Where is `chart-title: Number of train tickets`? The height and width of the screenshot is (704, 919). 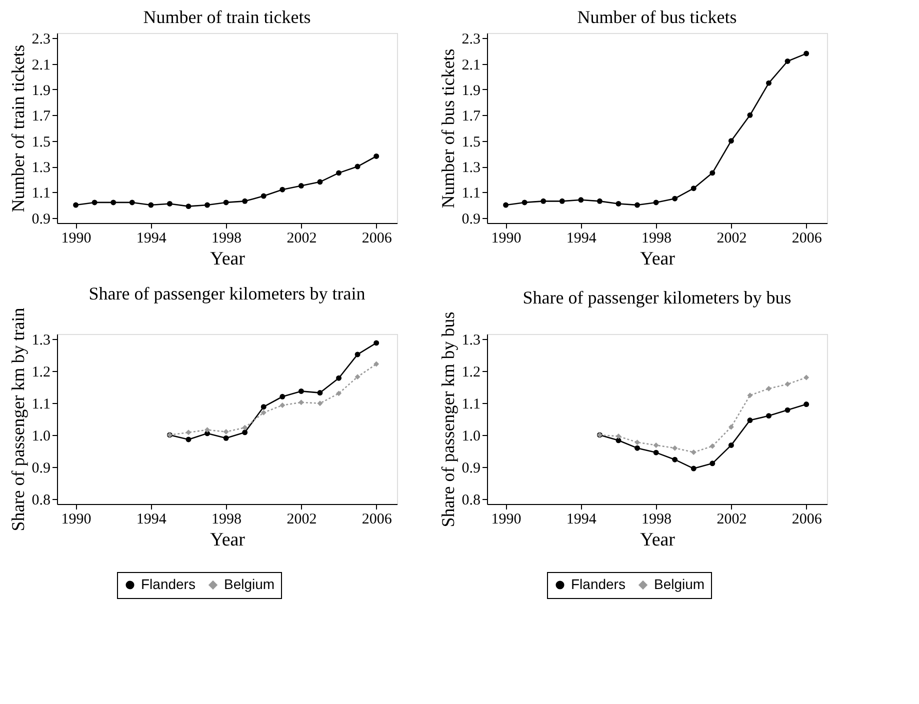
chart-title: Number of train tickets is located at coordinates (227, 17).